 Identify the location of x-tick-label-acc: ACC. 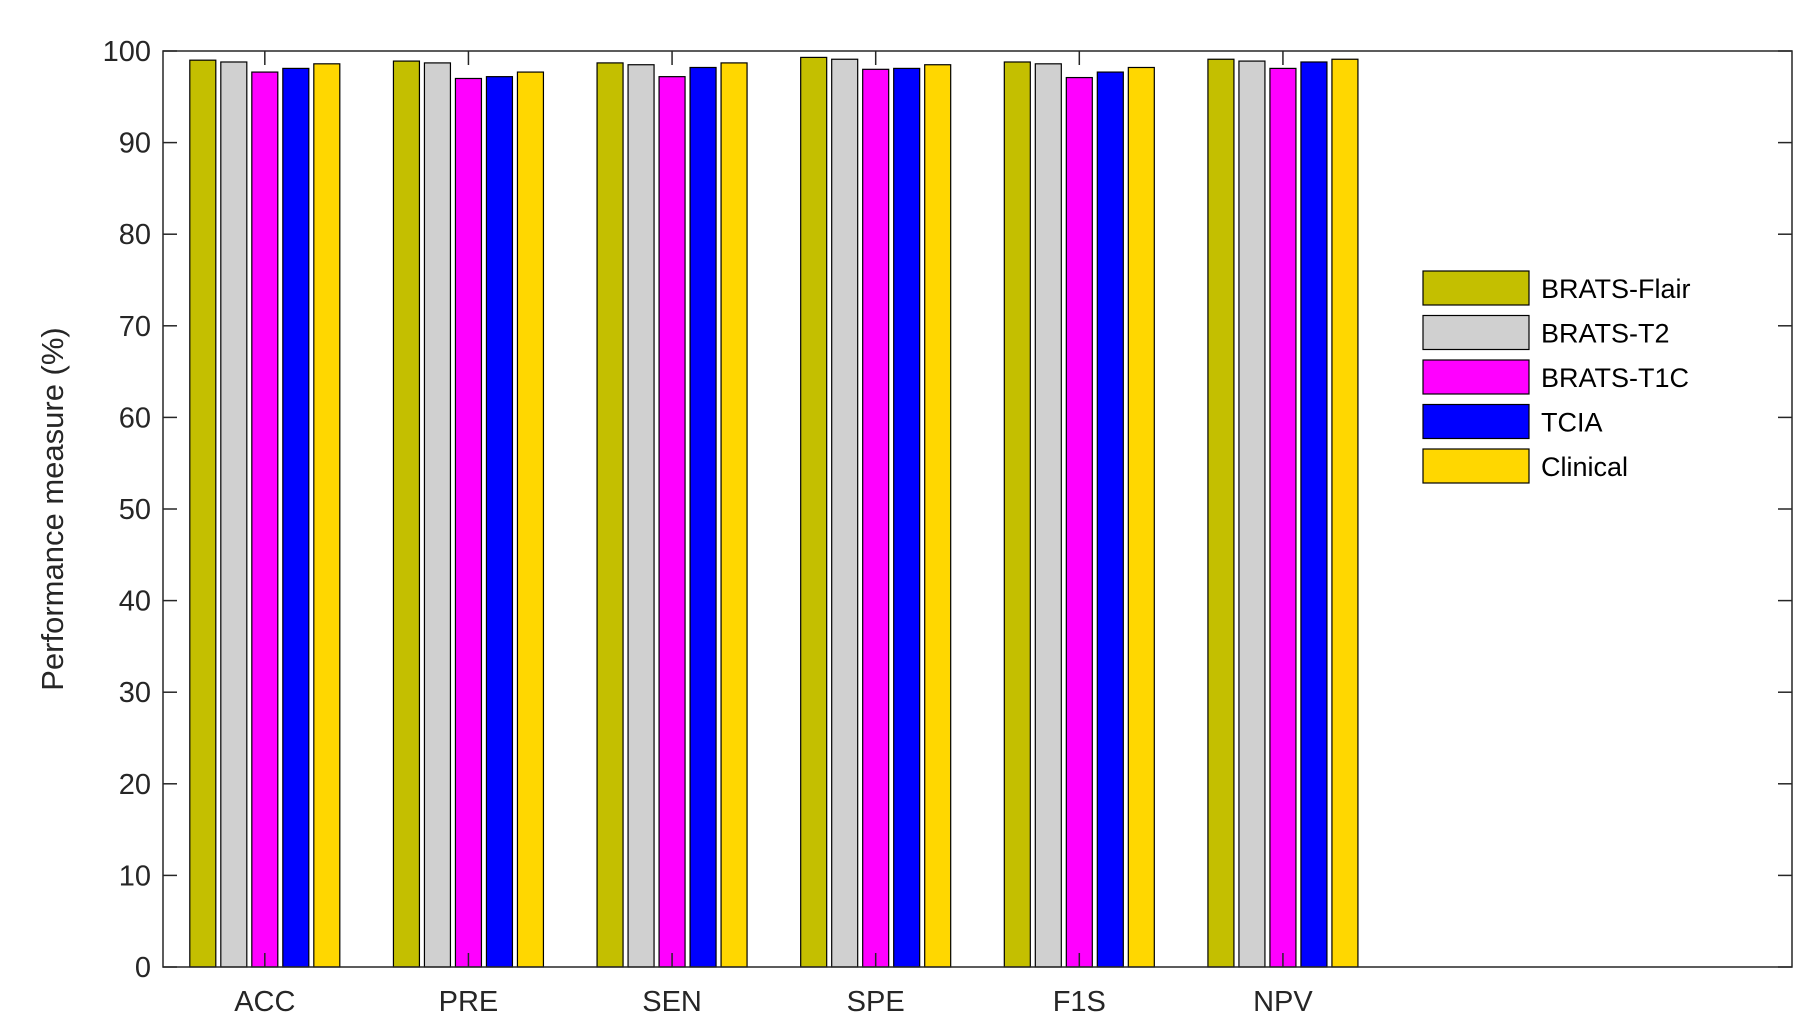
(264, 1002).